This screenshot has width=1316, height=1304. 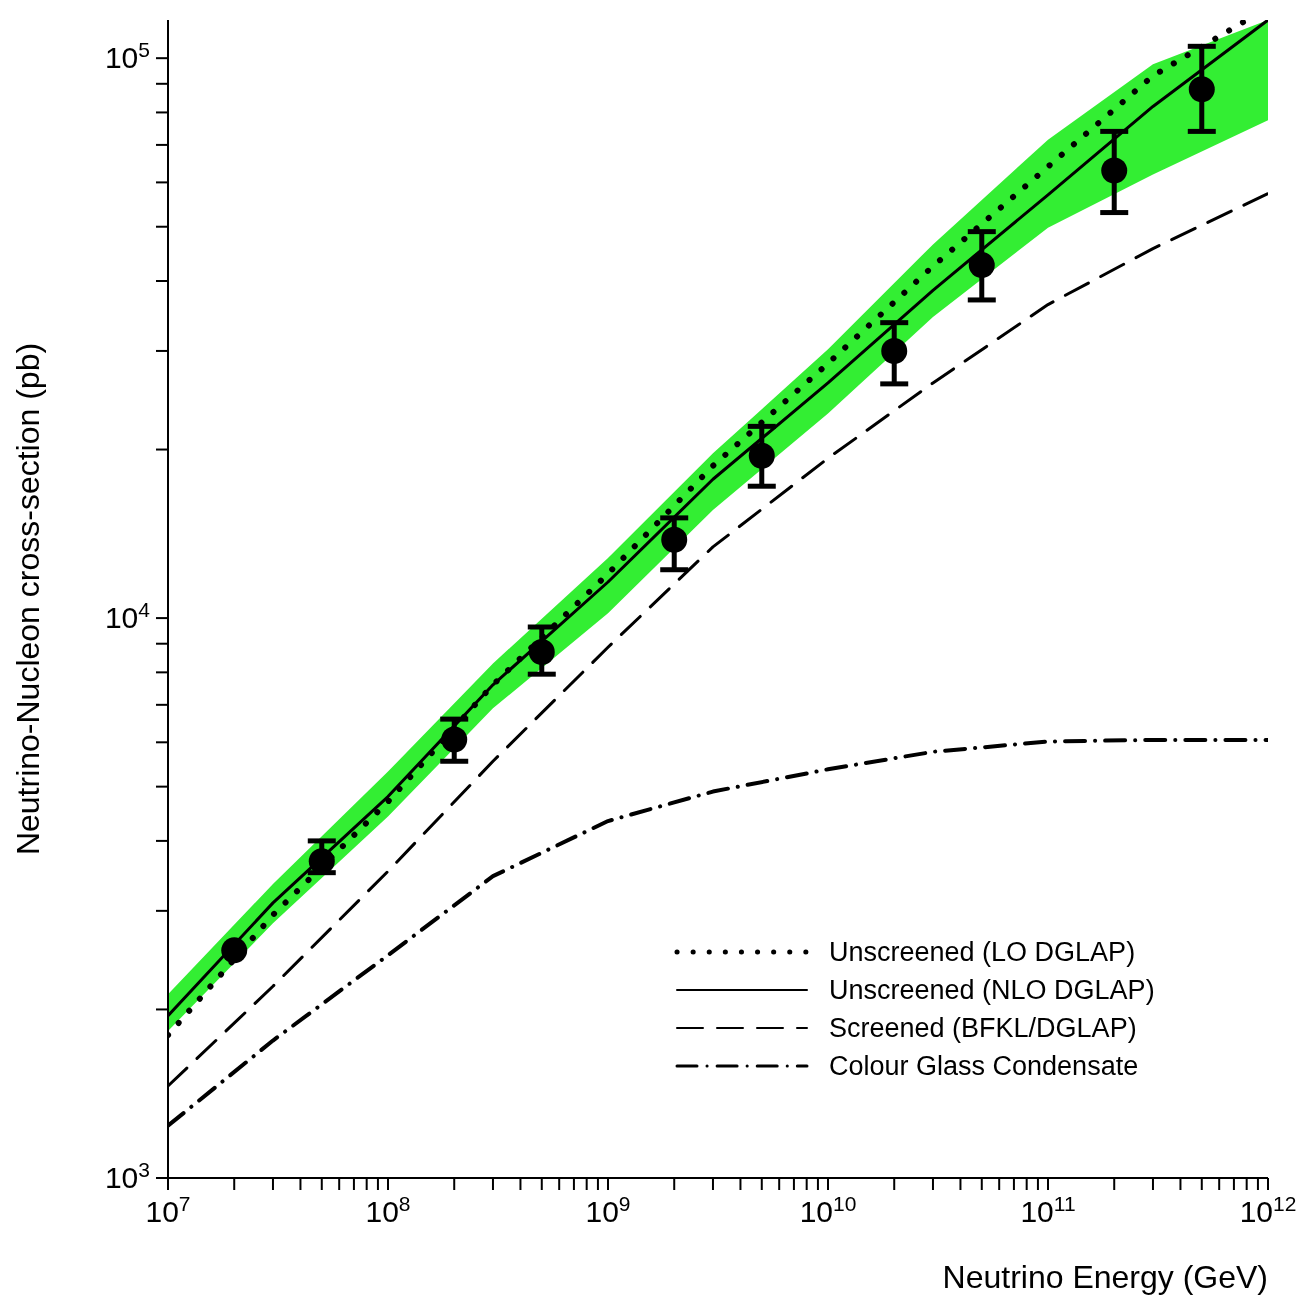 I want to click on y-tick-label: 10$^{5}$, so click(x=127, y=56).